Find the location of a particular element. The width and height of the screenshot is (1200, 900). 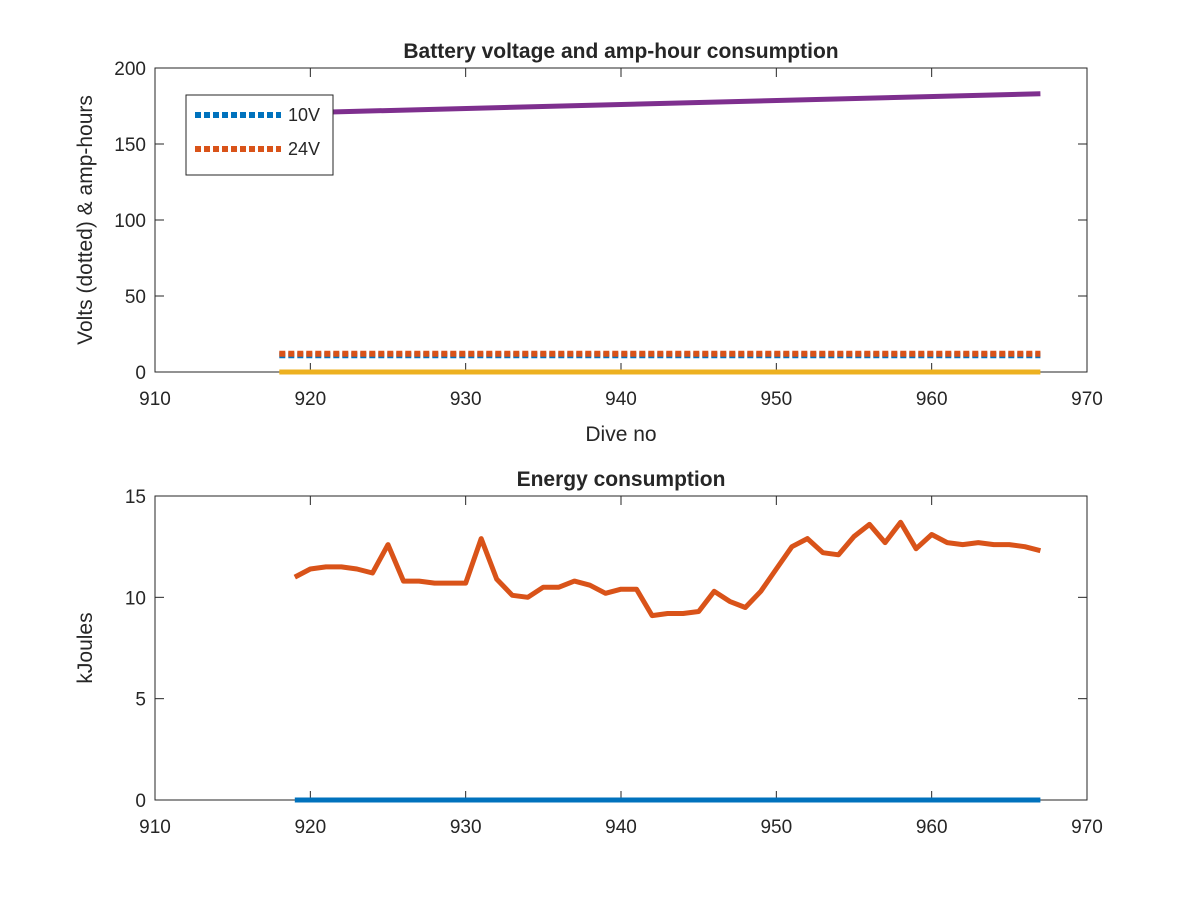

legend-label: 24V is located at coordinates (304, 149).